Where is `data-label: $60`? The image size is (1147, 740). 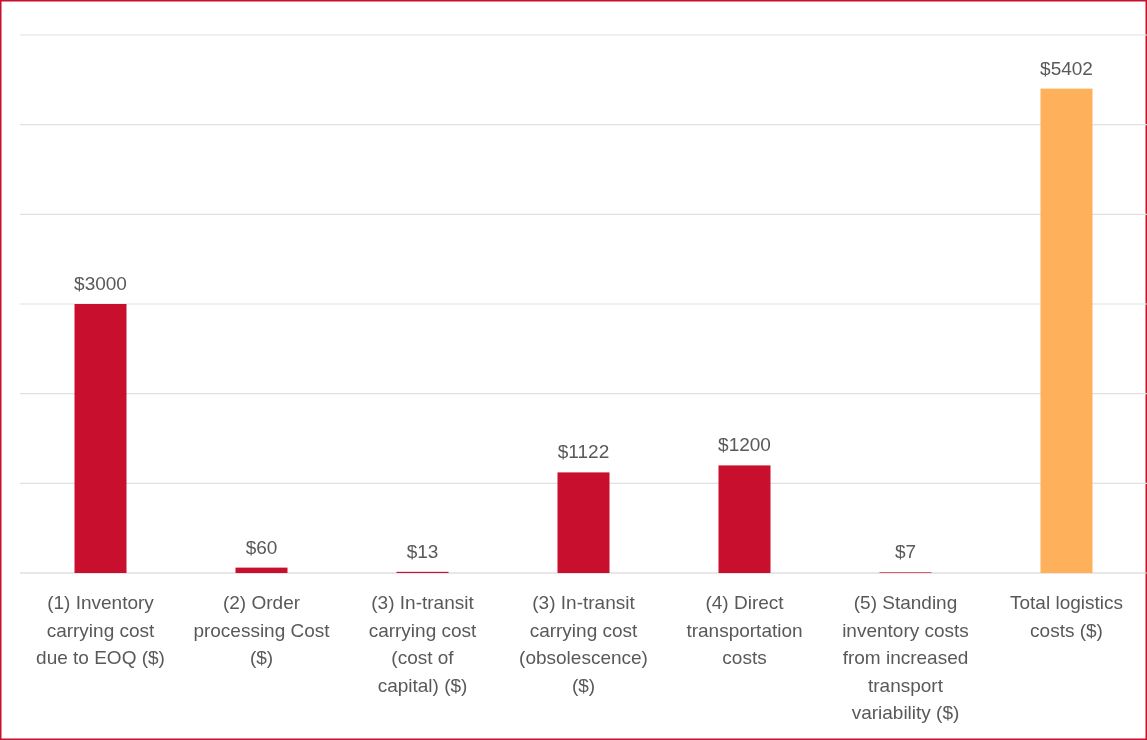
data-label: $60 is located at coordinates (261, 547).